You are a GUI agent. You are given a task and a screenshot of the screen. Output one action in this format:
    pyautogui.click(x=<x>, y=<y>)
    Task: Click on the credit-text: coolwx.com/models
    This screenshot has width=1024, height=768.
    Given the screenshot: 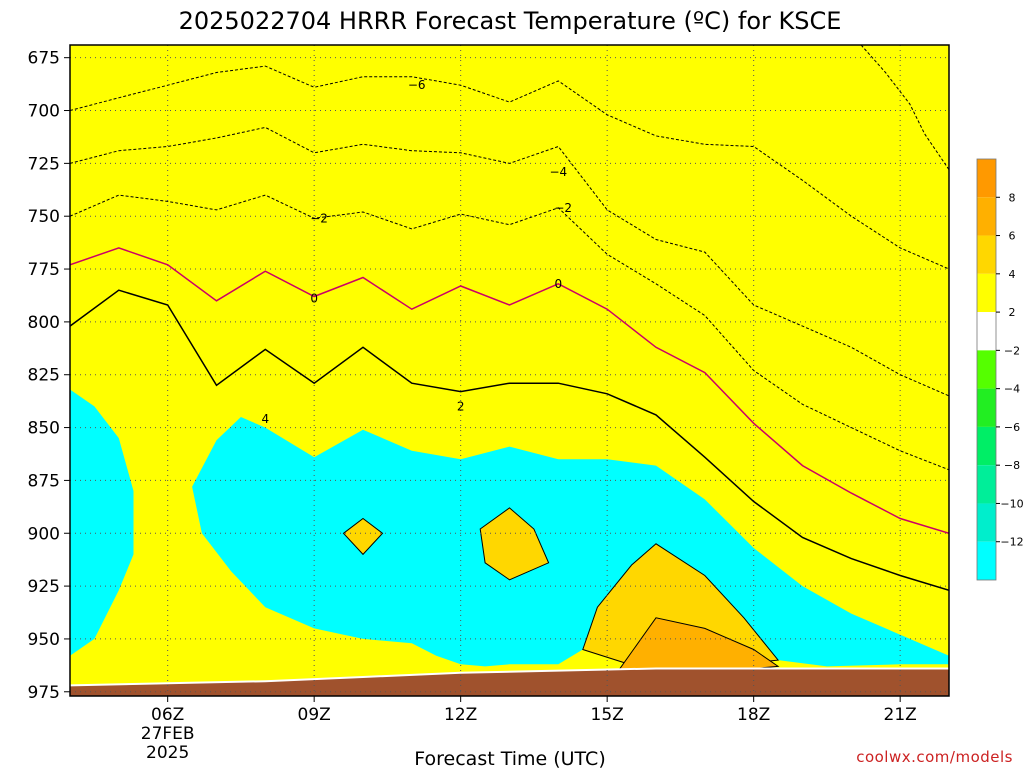 What is the action you would take?
    pyautogui.click(x=934, y=757)
    